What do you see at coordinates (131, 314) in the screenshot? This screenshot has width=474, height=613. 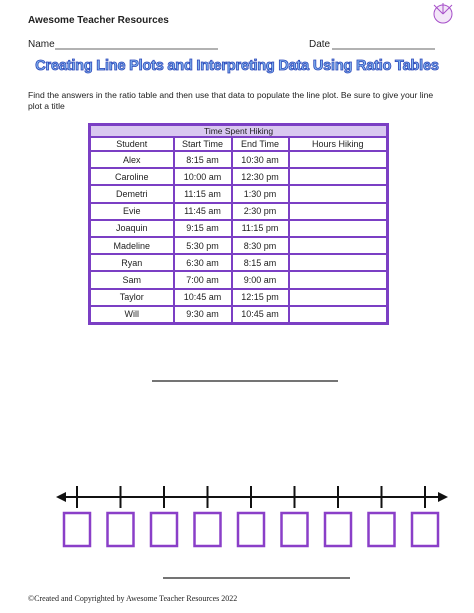 I see `table-cell: Will` at bounding box center [131, 314].